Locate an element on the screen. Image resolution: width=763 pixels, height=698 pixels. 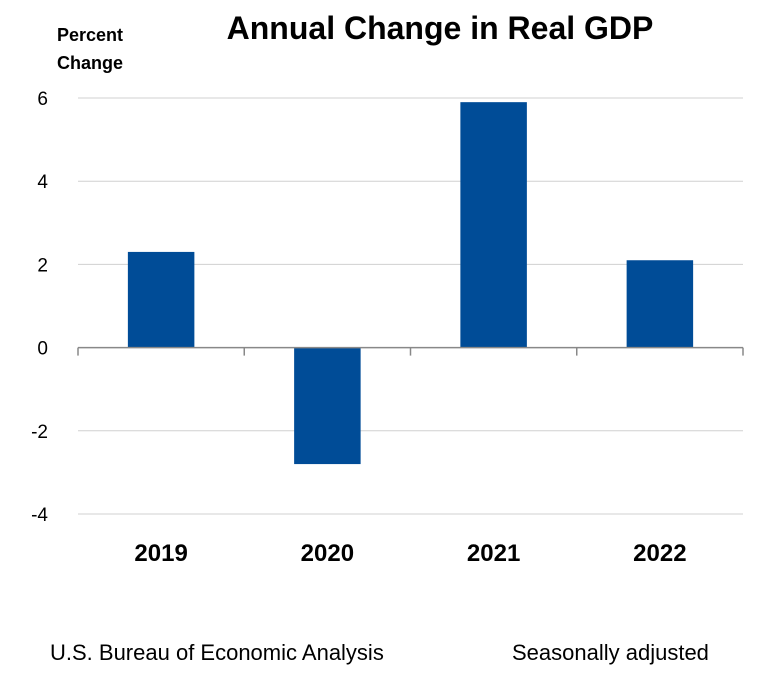
x-tick-label: 2021 is located at coordinates (493, 553).